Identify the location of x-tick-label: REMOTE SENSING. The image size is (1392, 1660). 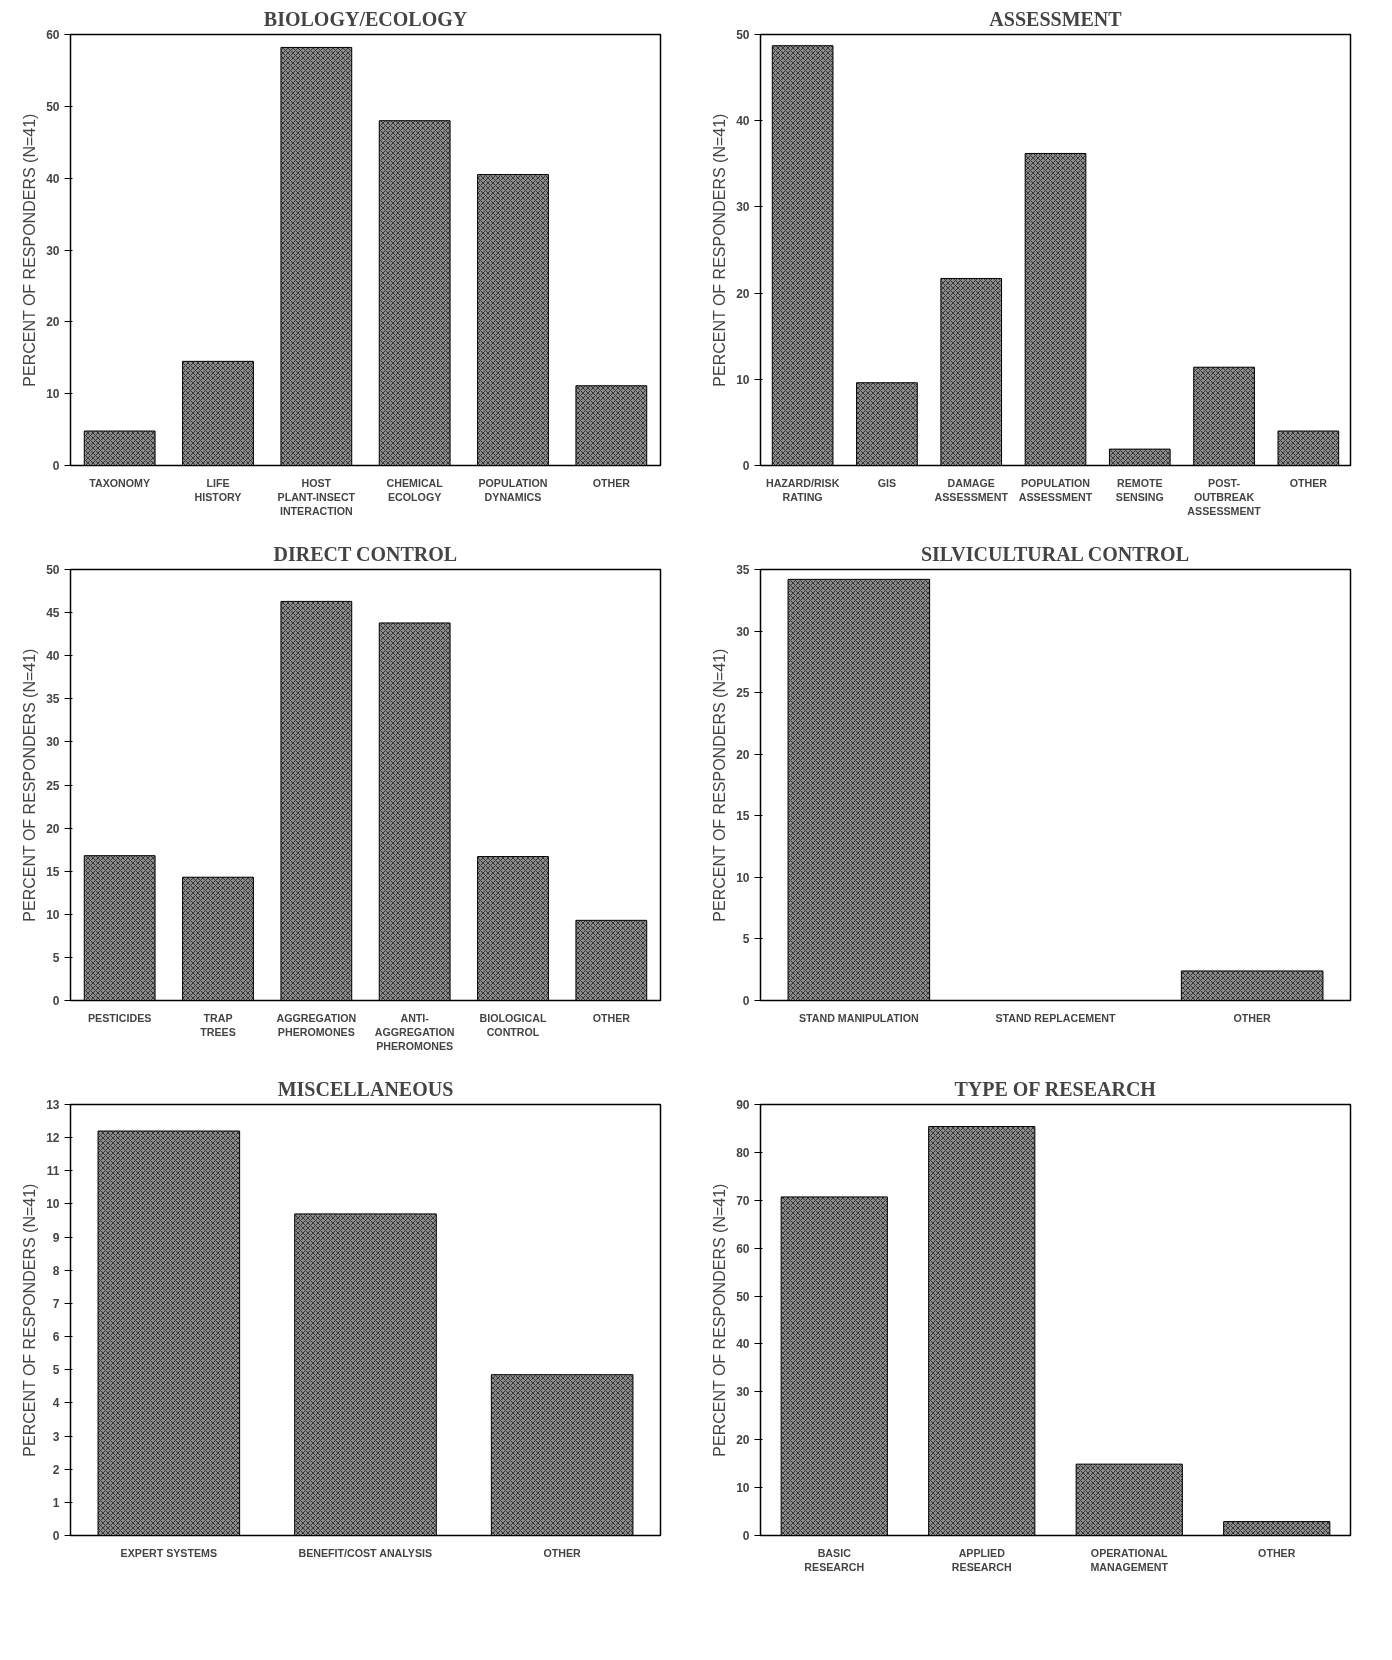
(1139, 489).